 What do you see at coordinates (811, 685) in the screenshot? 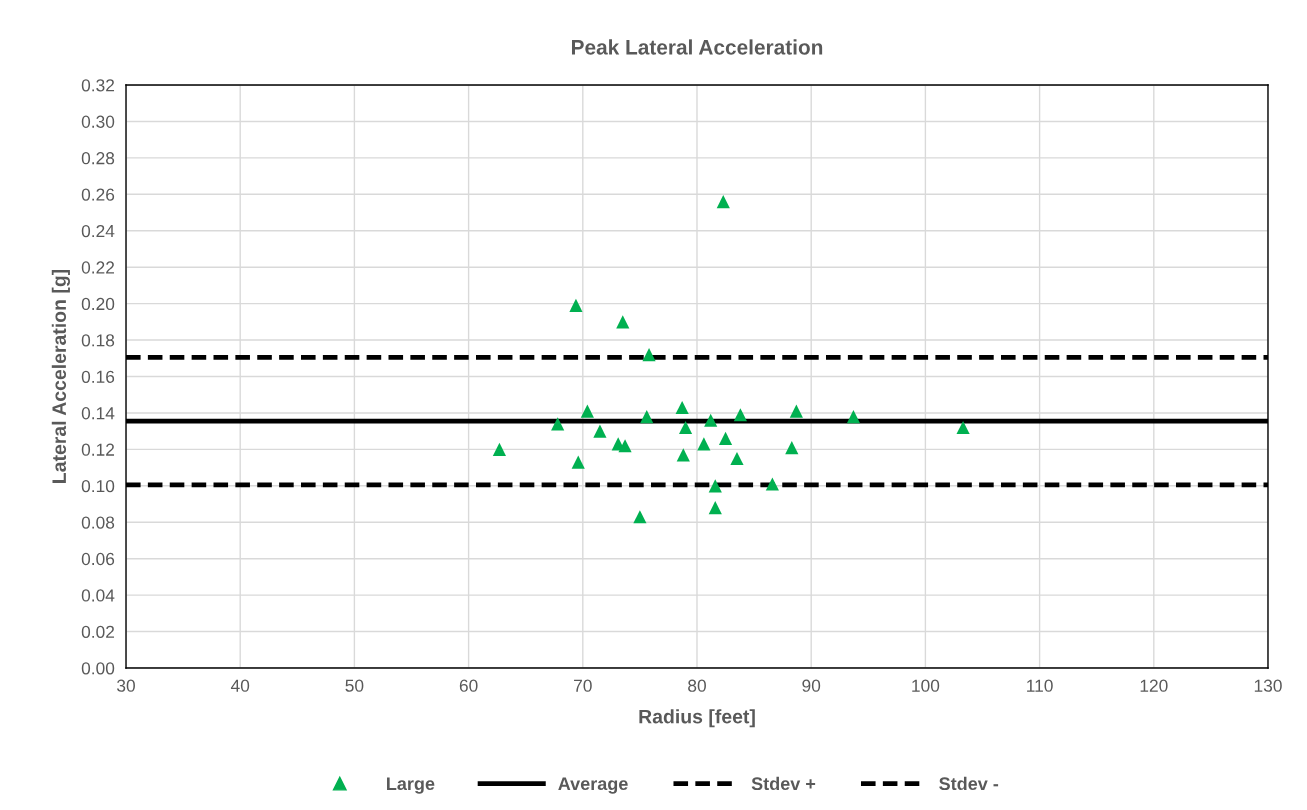
I see `x-tick-label: 90` at bounding box center [811, 685].